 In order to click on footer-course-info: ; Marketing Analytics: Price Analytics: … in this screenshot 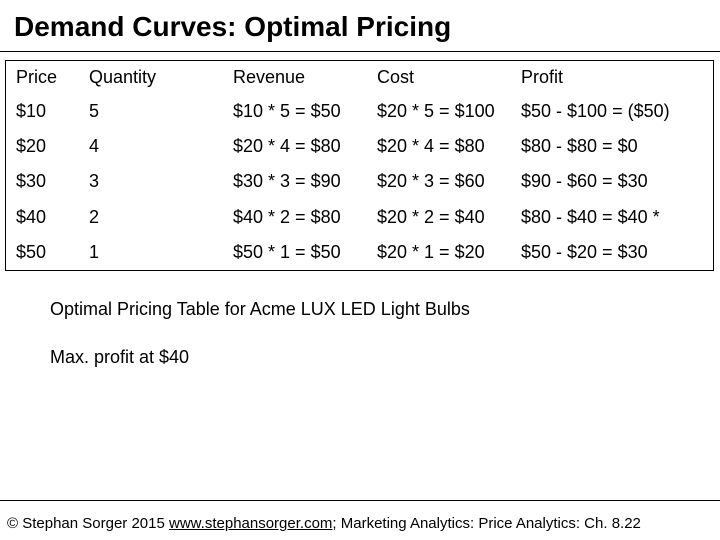, I will do `click(486, 523)`.